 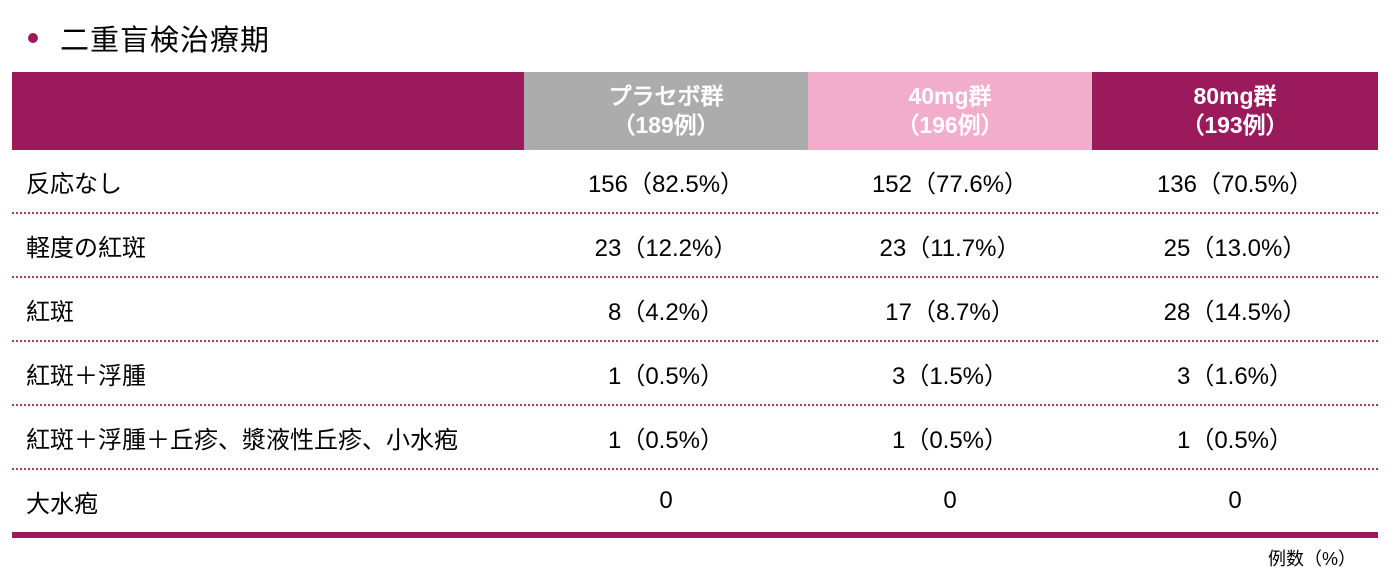 I want to click on header-cell-80mg: 80mg群 （193例）, so click(x=1235, y=111).